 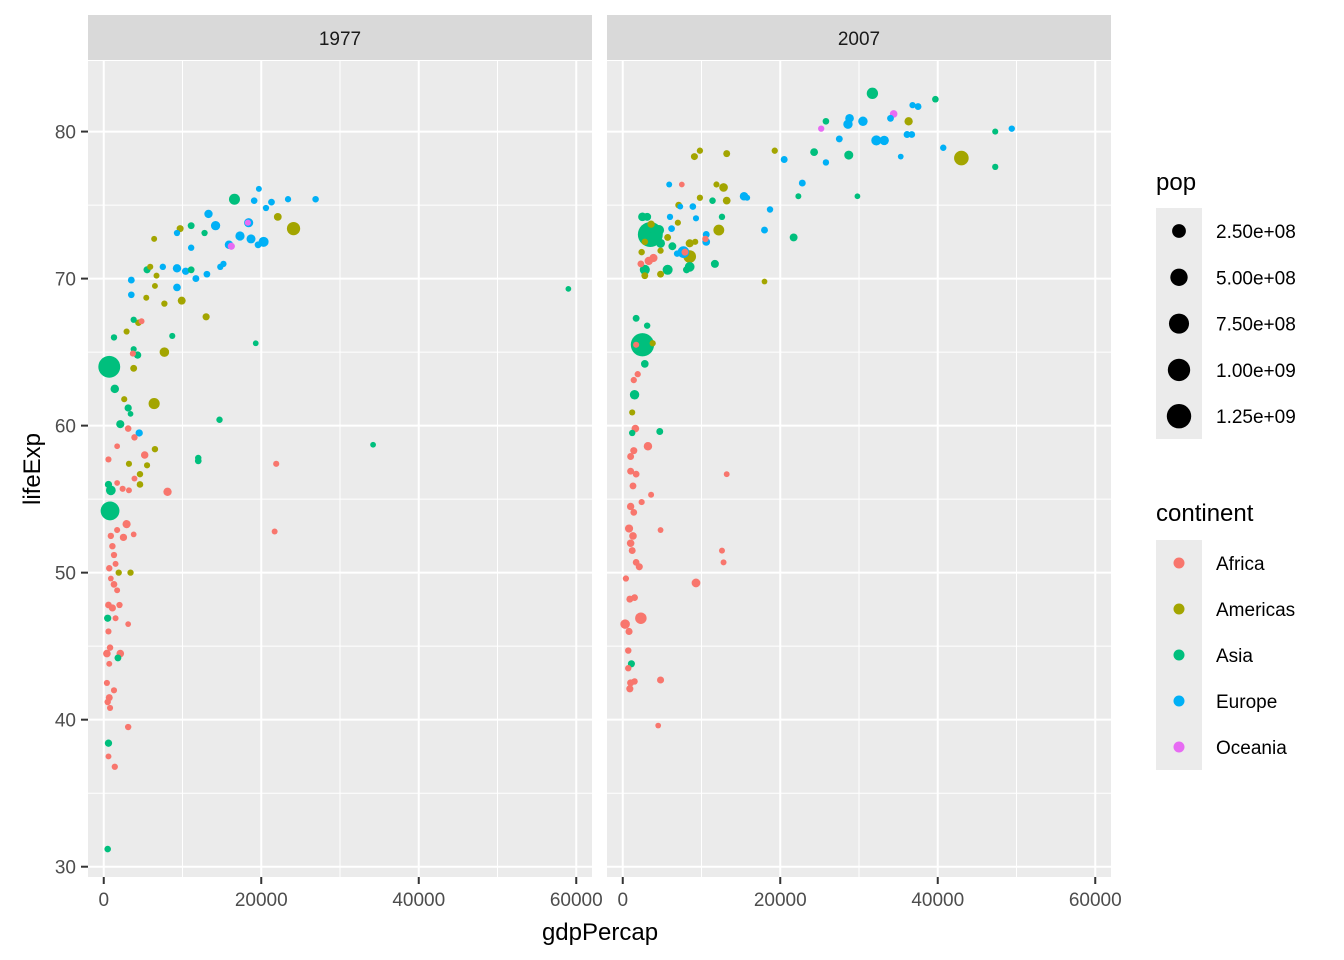 What do you see at coordinates (1256, 371) in the screenshot?
I see `size-legend-label: 1.00e+09` at bounding box center [1256, 371].